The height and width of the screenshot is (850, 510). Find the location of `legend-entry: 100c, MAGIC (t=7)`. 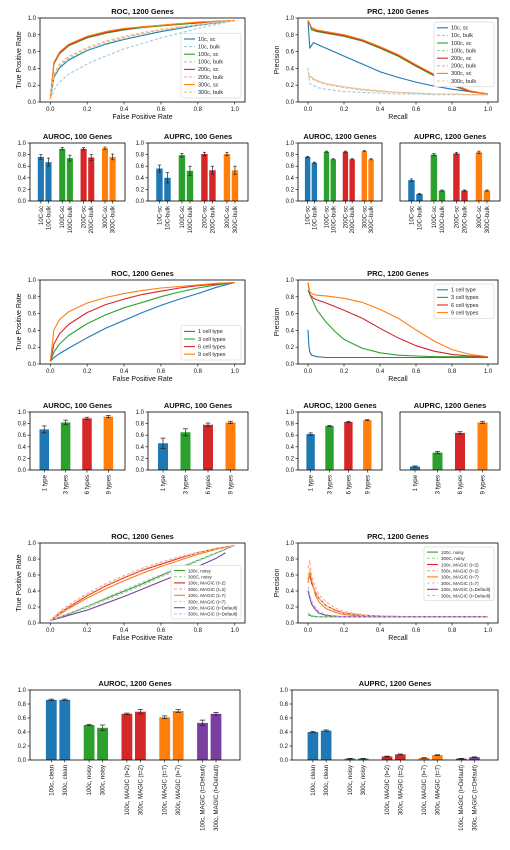

legend-entry: 100c, MAGIC (t=7) is located at coordinates (460, 577).